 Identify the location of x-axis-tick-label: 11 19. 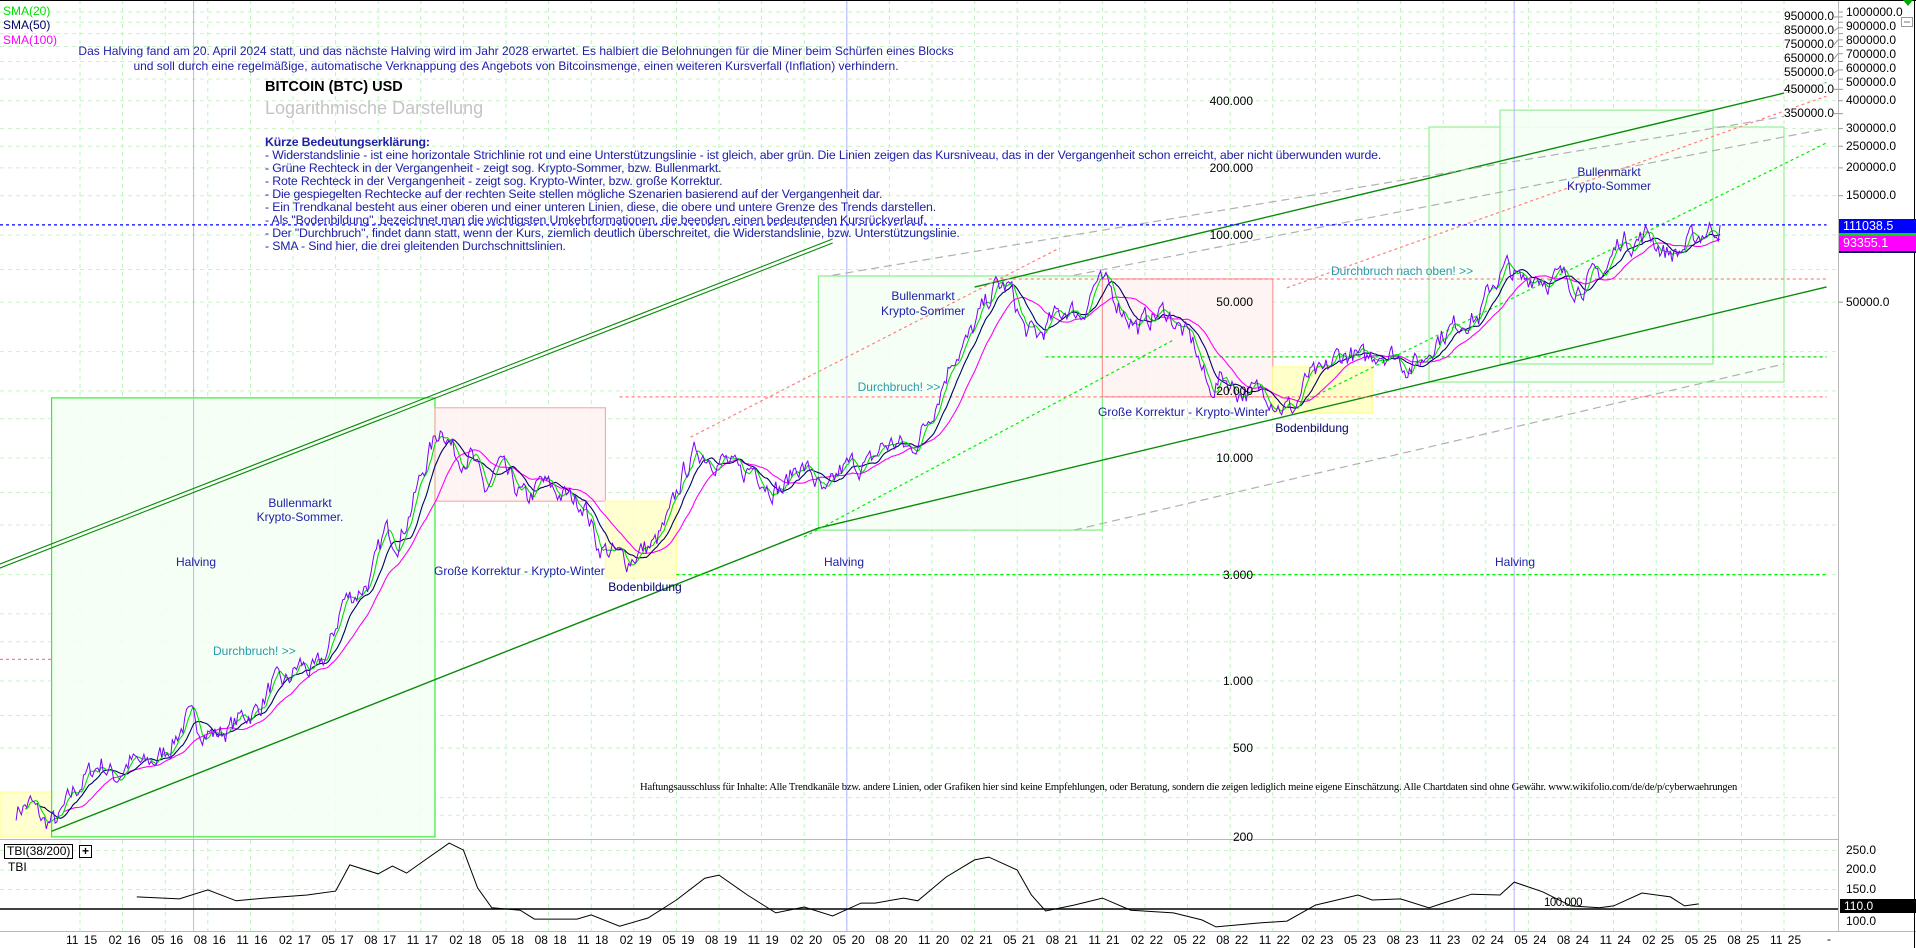
(763, 940).